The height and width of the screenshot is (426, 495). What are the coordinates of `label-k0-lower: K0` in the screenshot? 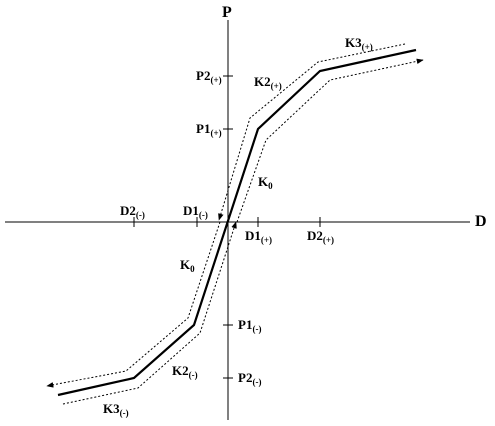 It's located at (187, 265).